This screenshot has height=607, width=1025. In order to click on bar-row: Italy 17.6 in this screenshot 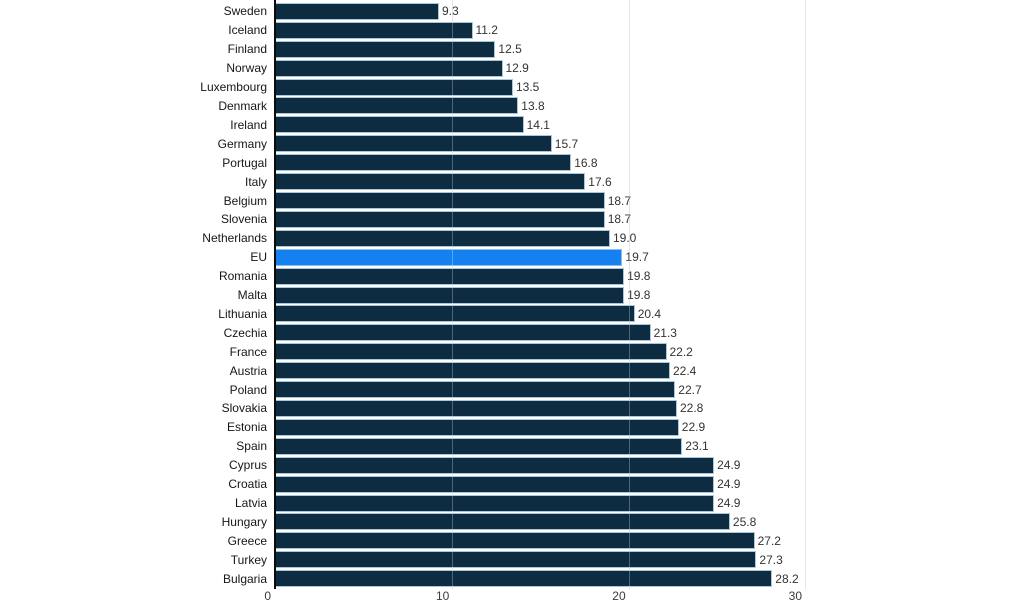, I will do `click(512, 181)`.